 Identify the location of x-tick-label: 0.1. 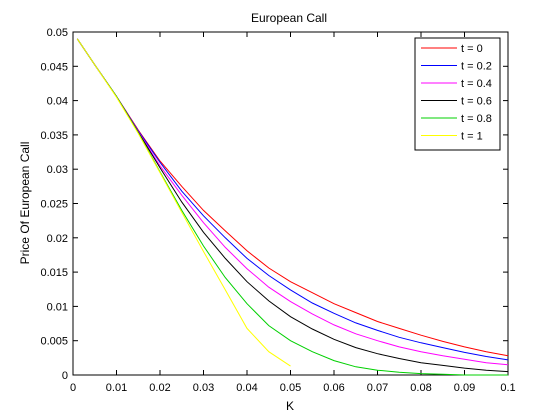
(507, 388).